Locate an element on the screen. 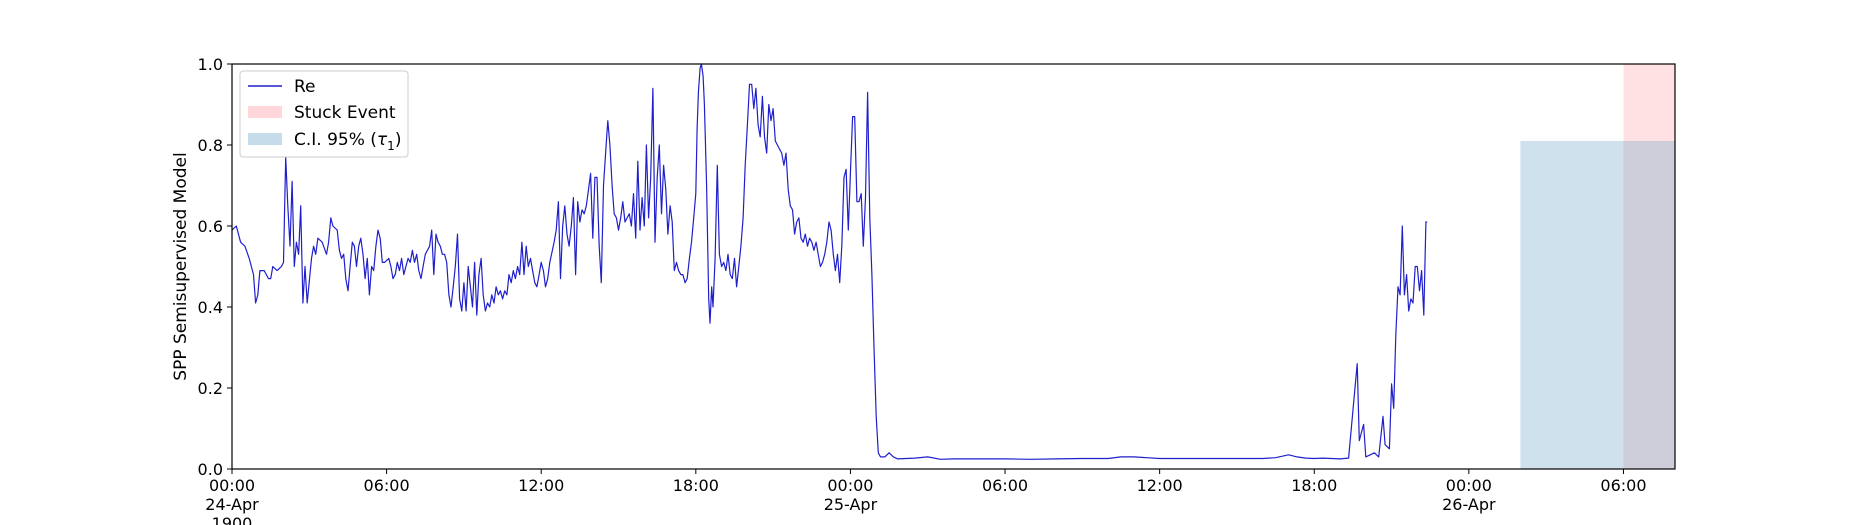  y-tick-label: 0.8 is located at coordinates (210, 145).